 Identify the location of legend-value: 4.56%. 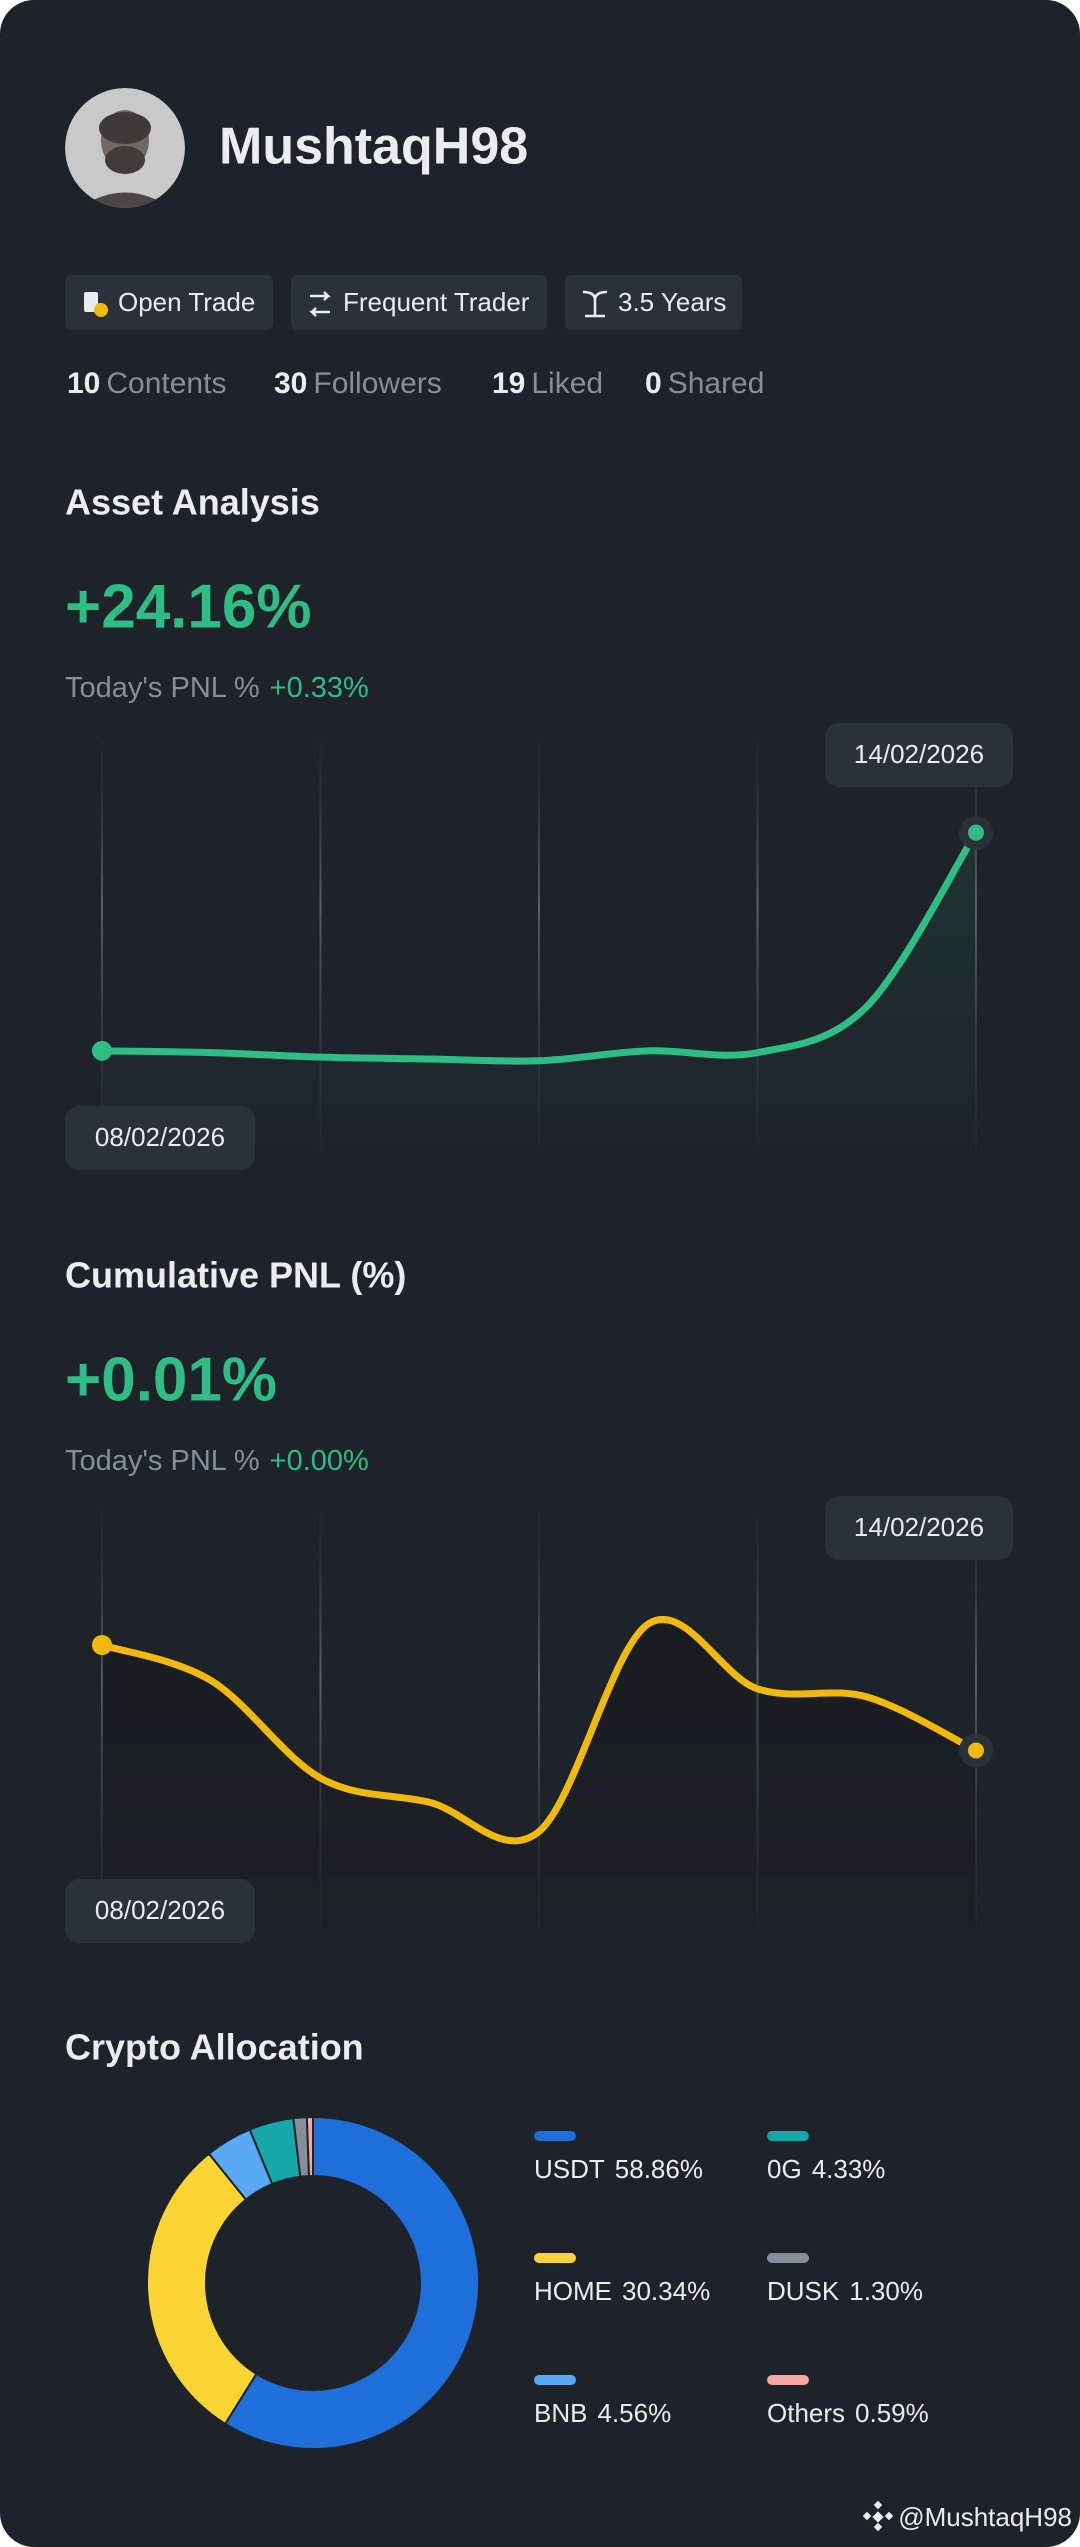
(634, 2413).